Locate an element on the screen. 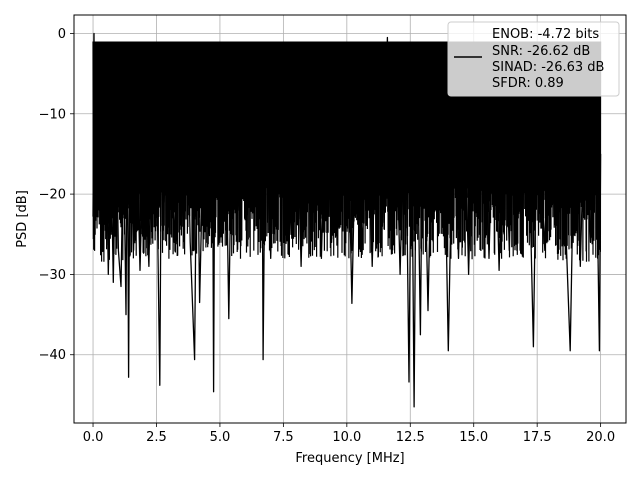 This screenshot has width=640, height=480. x-tick-label: 2.5 is located at coordinates (156, 437).